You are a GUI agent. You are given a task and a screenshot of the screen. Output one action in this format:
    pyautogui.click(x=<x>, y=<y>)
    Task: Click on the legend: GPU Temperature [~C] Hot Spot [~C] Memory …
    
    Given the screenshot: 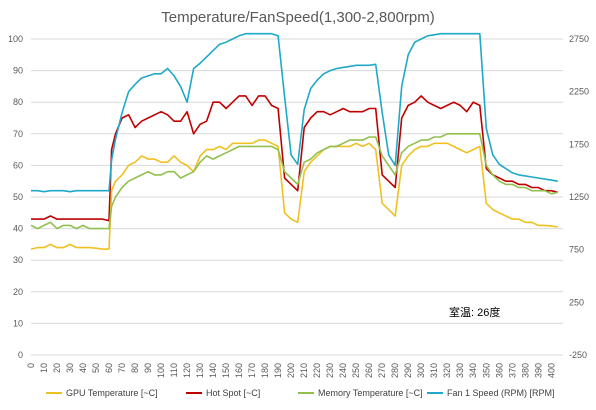 What is the action you would take?
    pyautogui.click(x=300, y=393)
    